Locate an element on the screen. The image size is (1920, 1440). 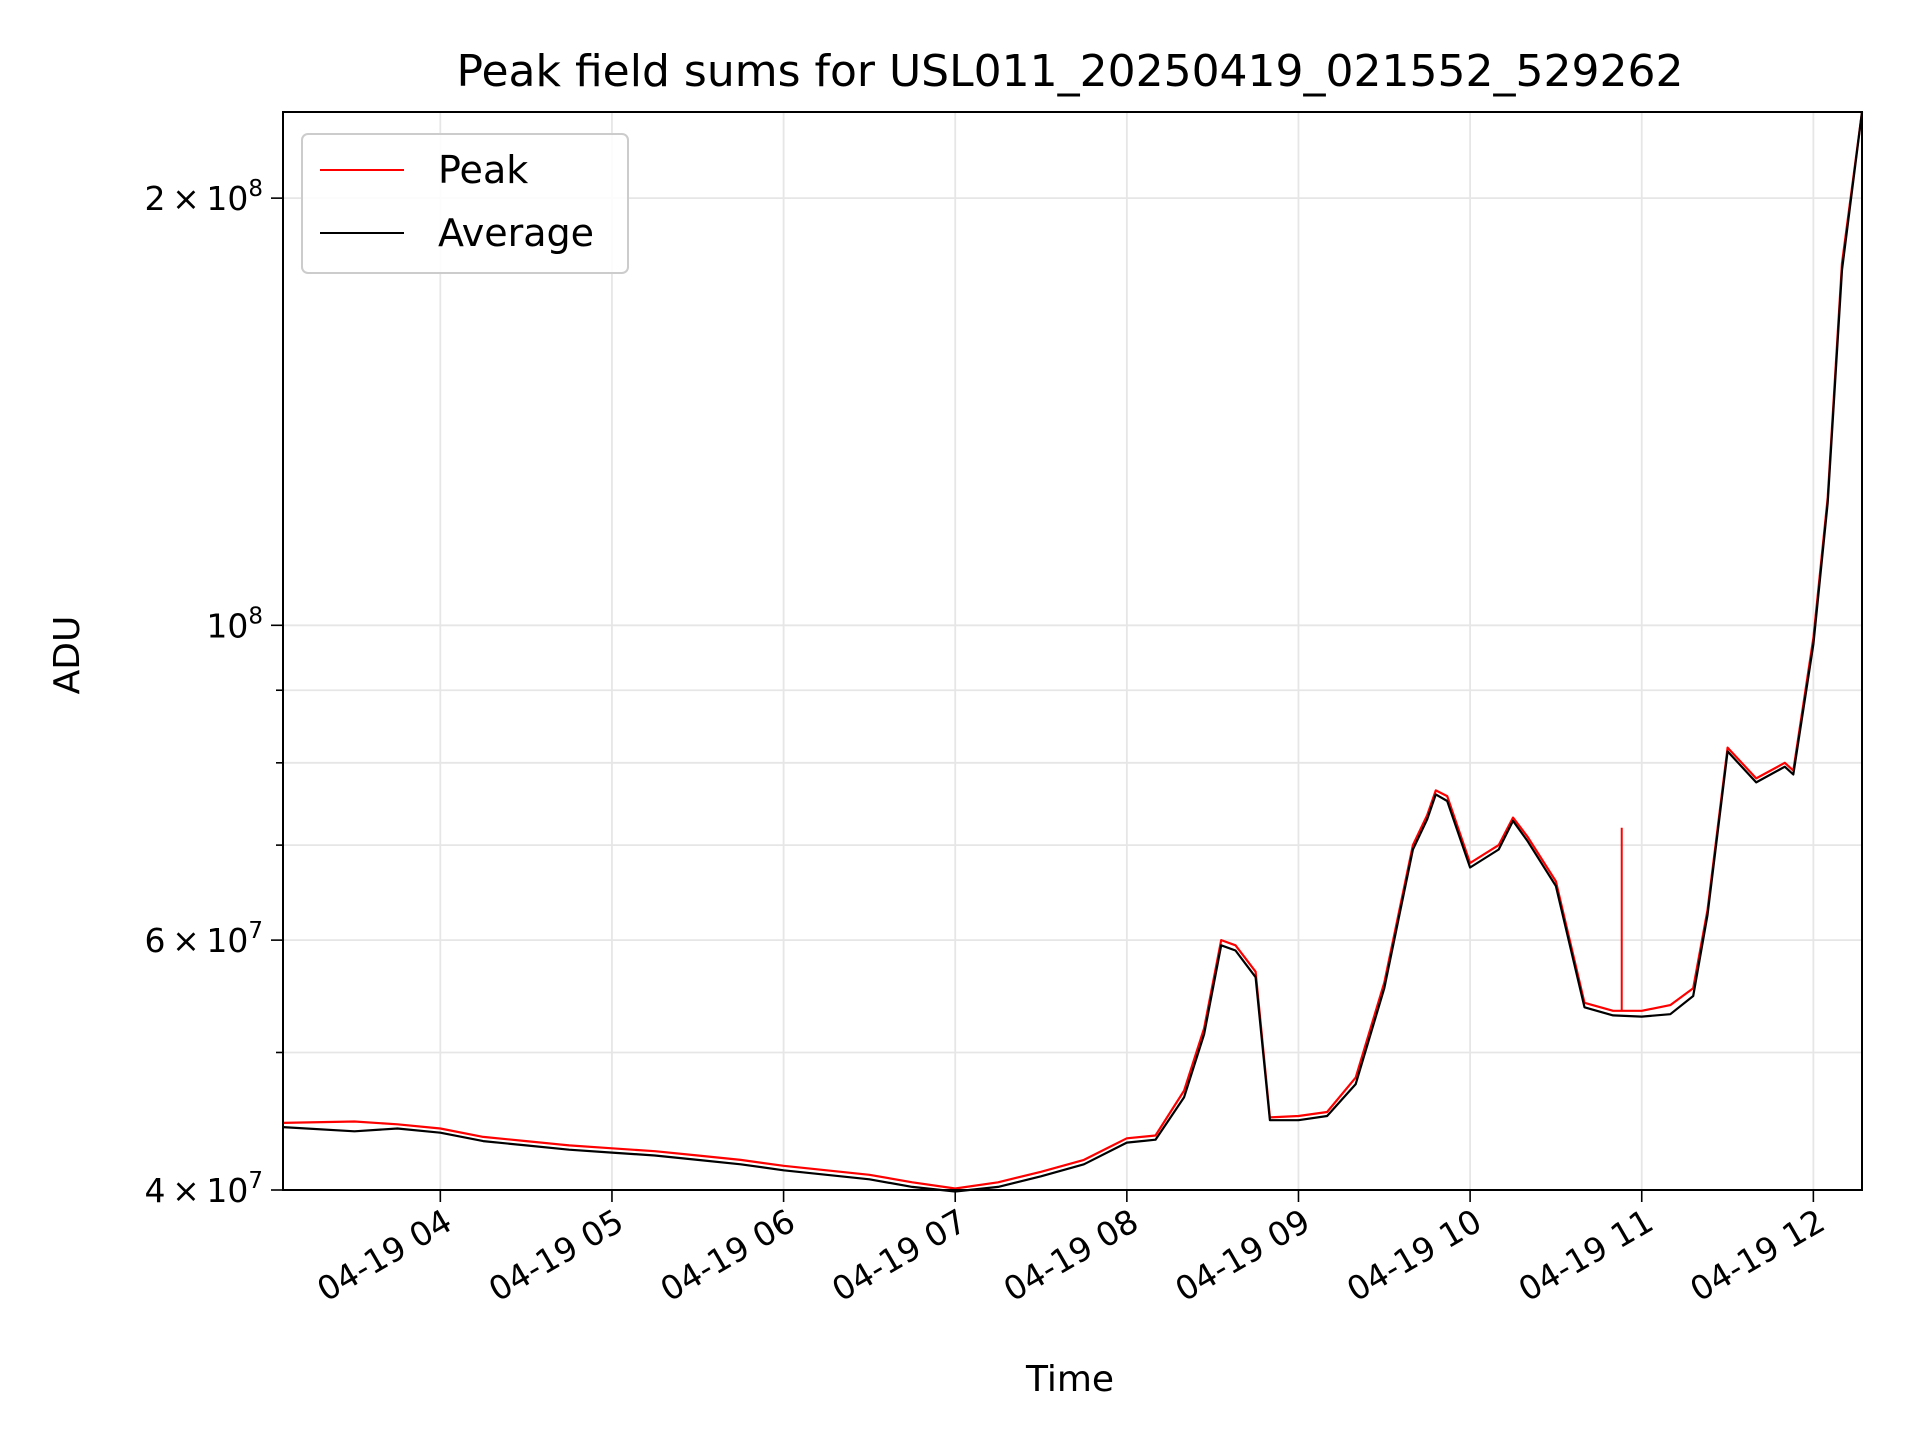
x-axis-label: Time is located at coordinates (1069, 1379).